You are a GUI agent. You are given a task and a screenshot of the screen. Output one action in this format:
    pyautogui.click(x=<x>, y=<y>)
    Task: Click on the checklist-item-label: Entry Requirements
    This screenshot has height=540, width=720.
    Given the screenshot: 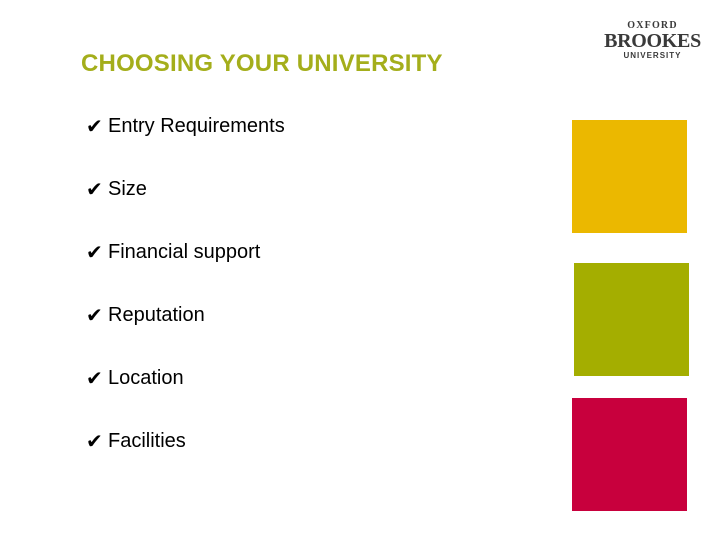 What is the action you would take?
    pyautogui.click(x=196, y=126)
    